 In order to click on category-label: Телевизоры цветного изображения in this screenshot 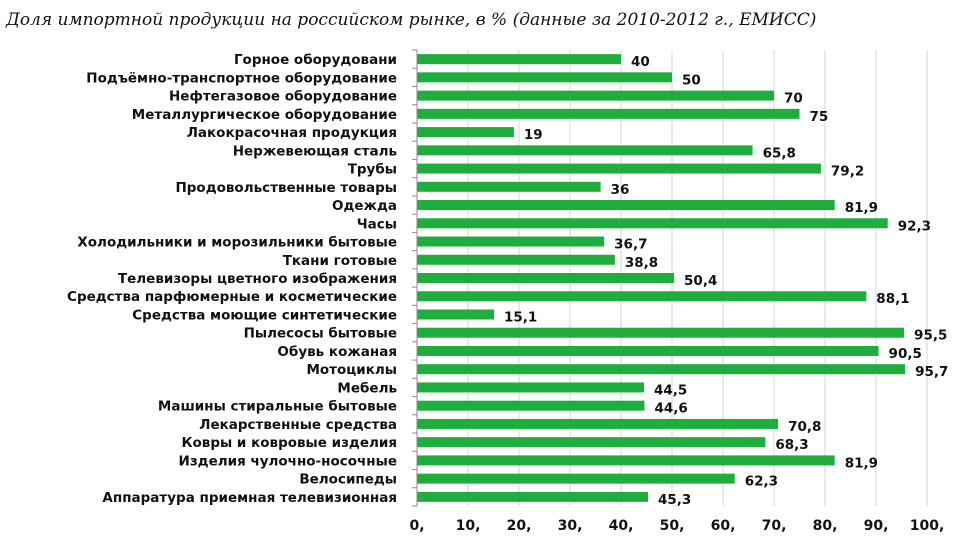, I will do `click(257, 279)`.